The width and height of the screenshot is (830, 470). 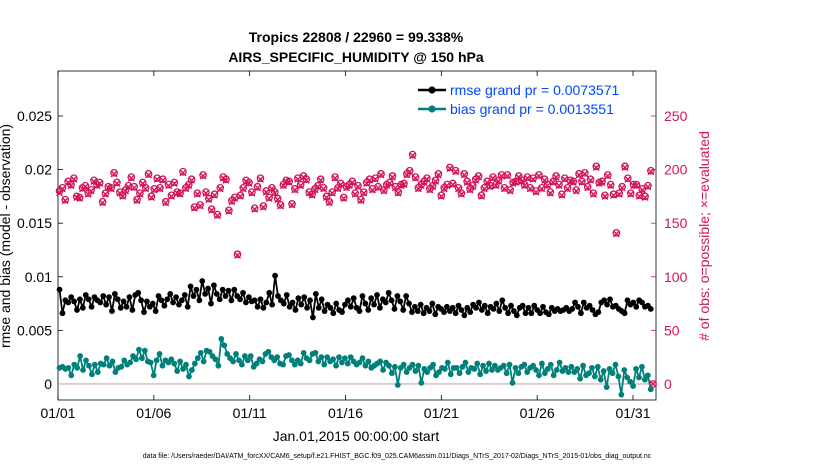 What do you see at coordinates (38, 277) in the screenshot?
I see `y-left-tick-label: 0.01` at bounding box center [38, 277].